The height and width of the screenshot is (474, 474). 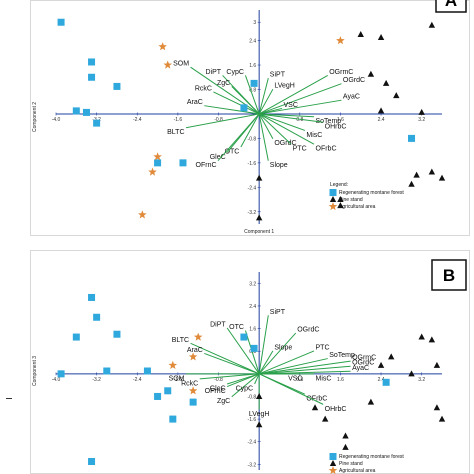 I want to click on panel-label: B, so click(x=449, y=275).